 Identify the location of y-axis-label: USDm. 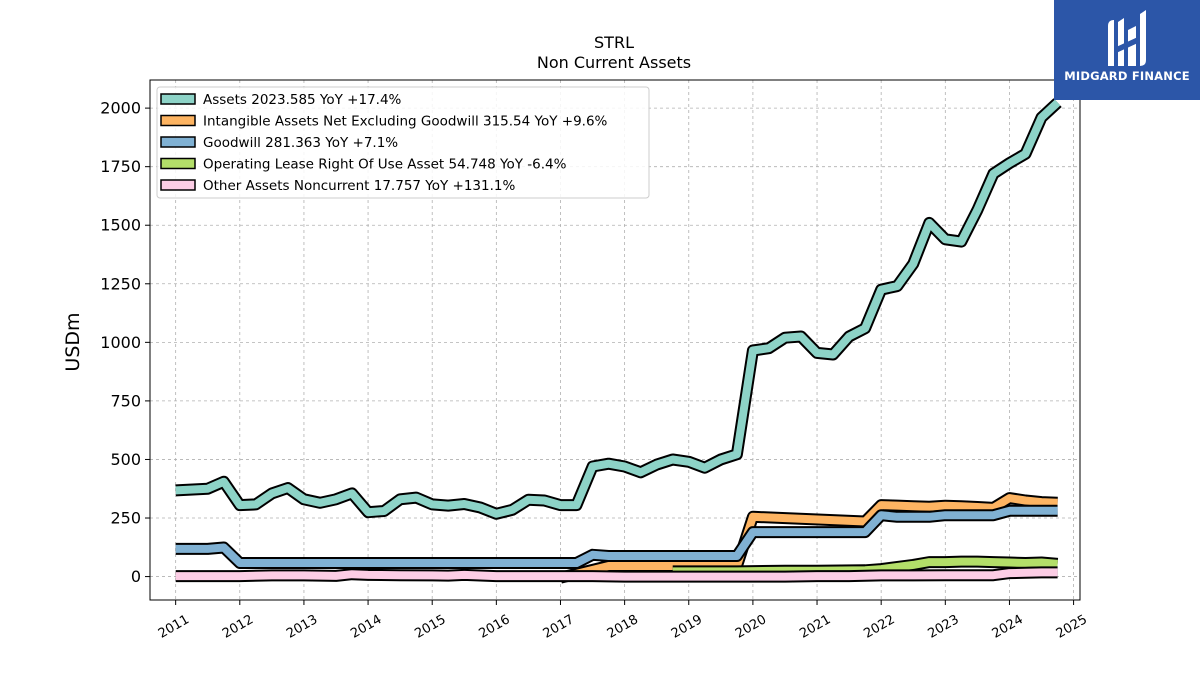
(73, 341).